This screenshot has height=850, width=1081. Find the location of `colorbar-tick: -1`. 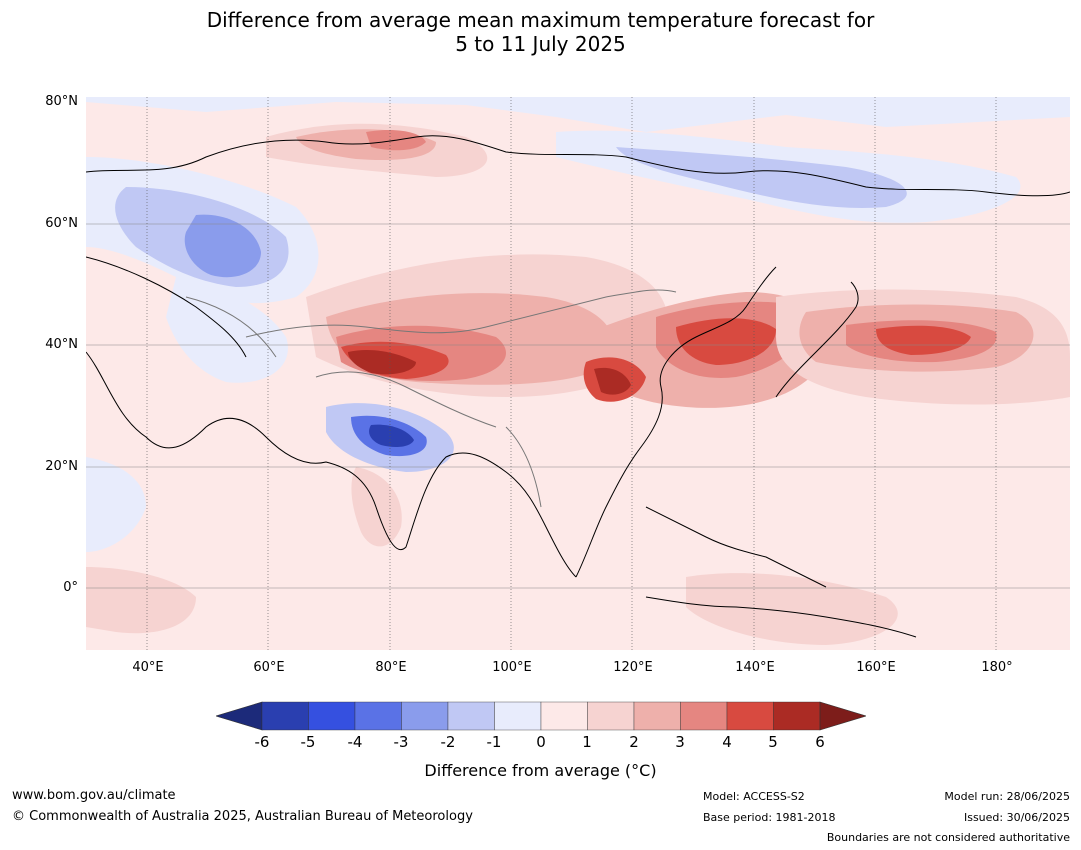

colorbar-tick: -1 is located at coordinates (494, 742).